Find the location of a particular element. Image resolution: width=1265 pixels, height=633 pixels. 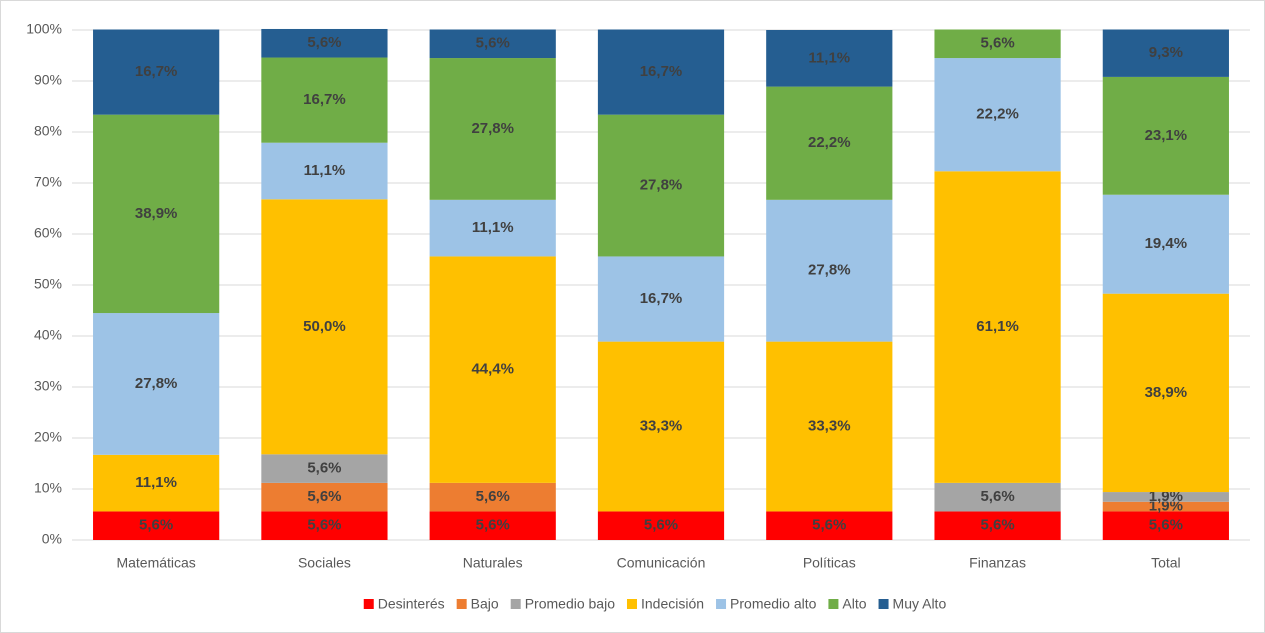

x-tick-label: Comunicación is located at coordinates (661, 563).